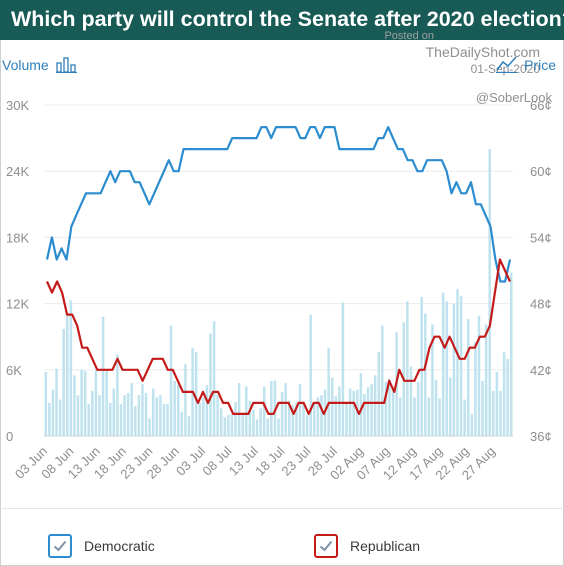 The width and height of the screenshot is (564, 566). I want to click on legend-label-democratic: Democratic, so click(119, 546).